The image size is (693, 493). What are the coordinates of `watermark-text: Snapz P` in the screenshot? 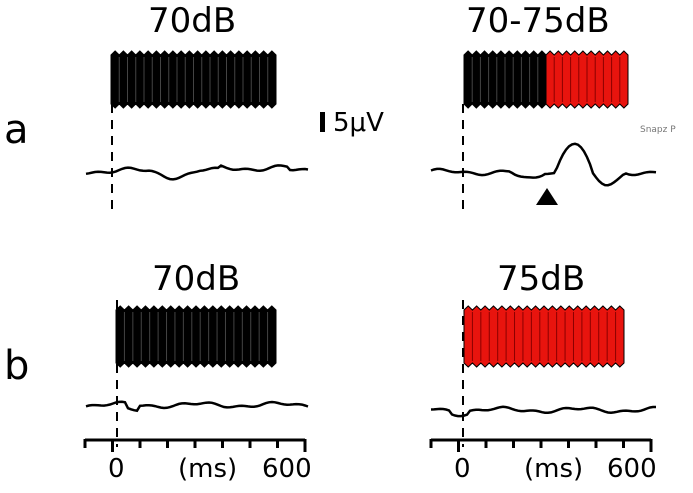 It's located at (658, 130).